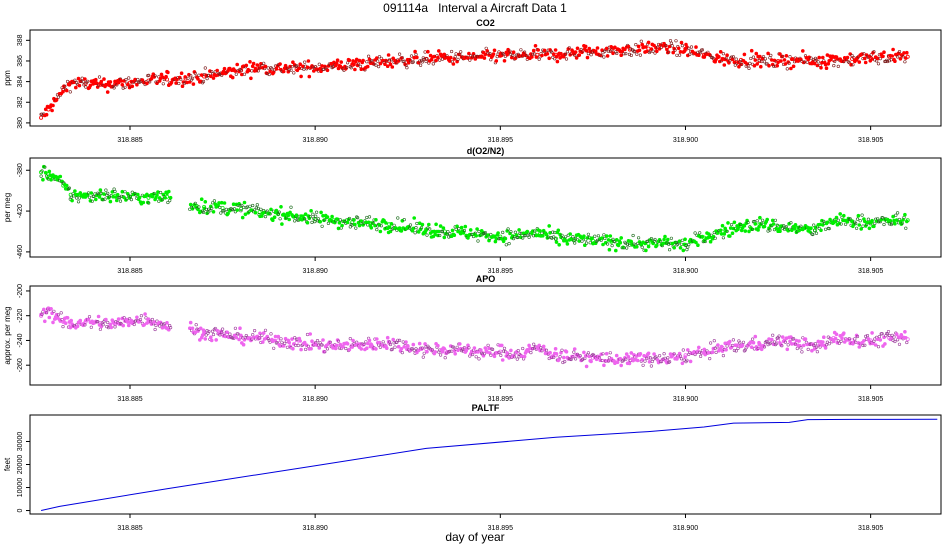 The image size is (950, 550). Describe the element at coordinates (20, 488) in the screenshot. I see `paltf-y-tick-label: 10000` at that location.